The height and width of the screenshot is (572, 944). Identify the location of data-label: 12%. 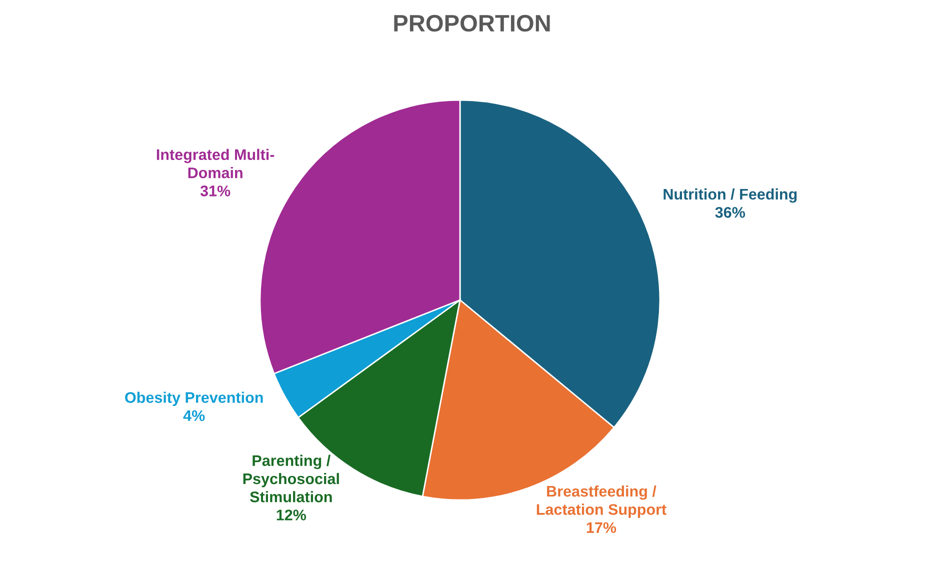
(291, 515).